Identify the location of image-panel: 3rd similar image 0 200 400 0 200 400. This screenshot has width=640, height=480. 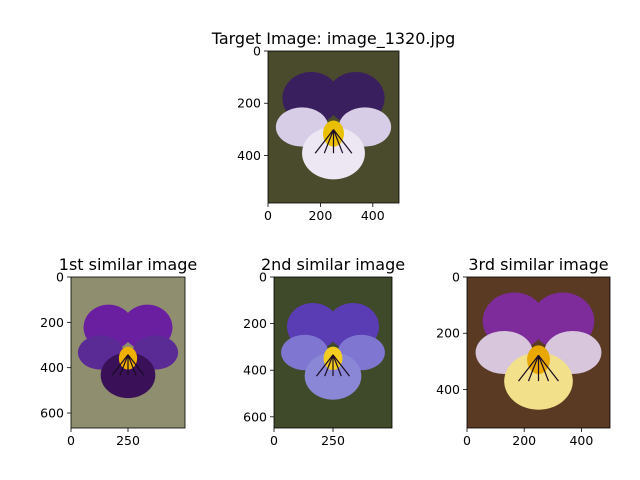
(523, 351).